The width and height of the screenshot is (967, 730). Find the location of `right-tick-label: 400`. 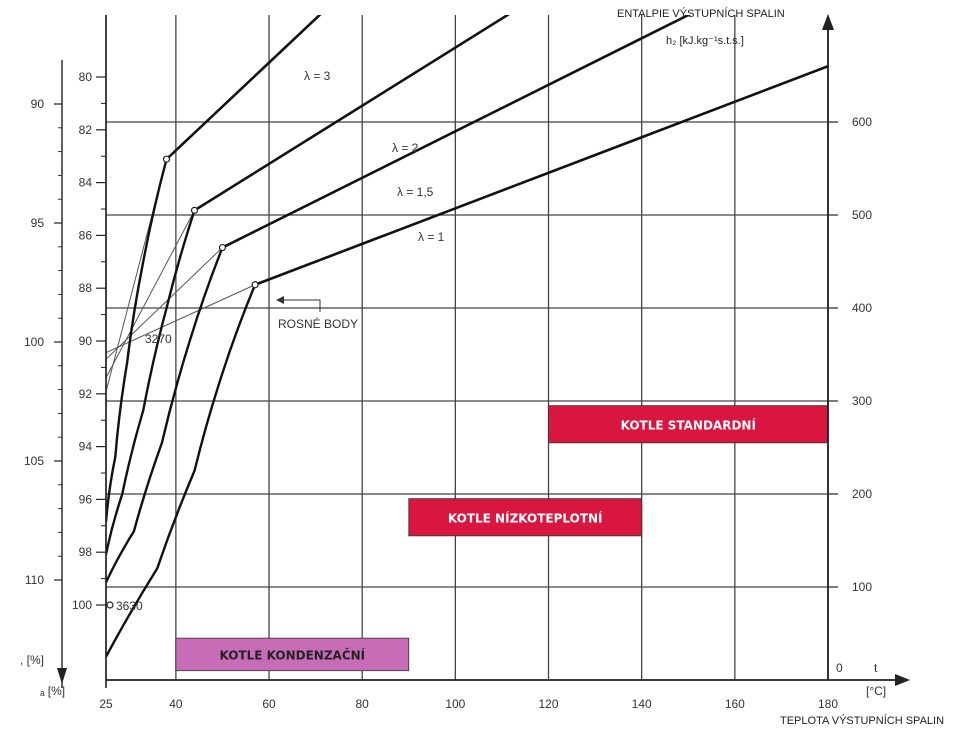

right-tick-label: 400 is located at coordinates (862, 308).